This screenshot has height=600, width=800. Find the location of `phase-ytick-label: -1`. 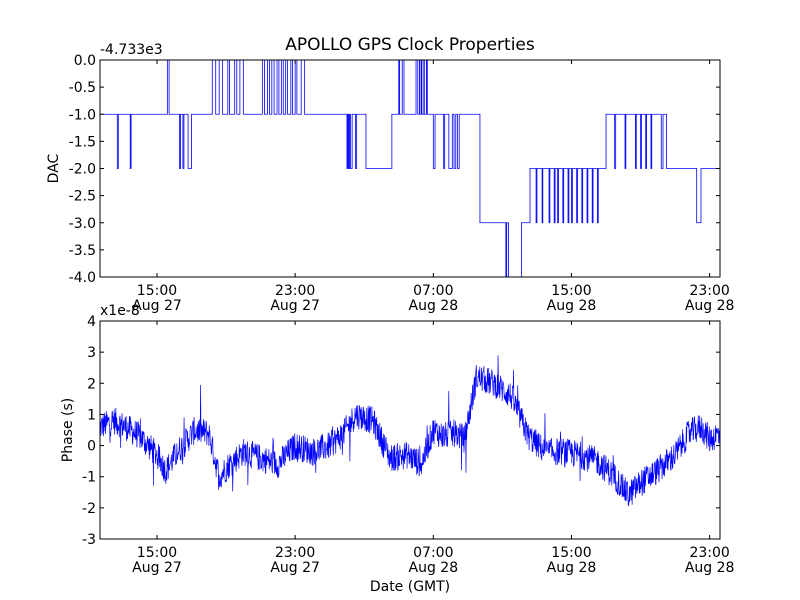

phase-ytick-label: -1 is located at coordinates (89, 478).